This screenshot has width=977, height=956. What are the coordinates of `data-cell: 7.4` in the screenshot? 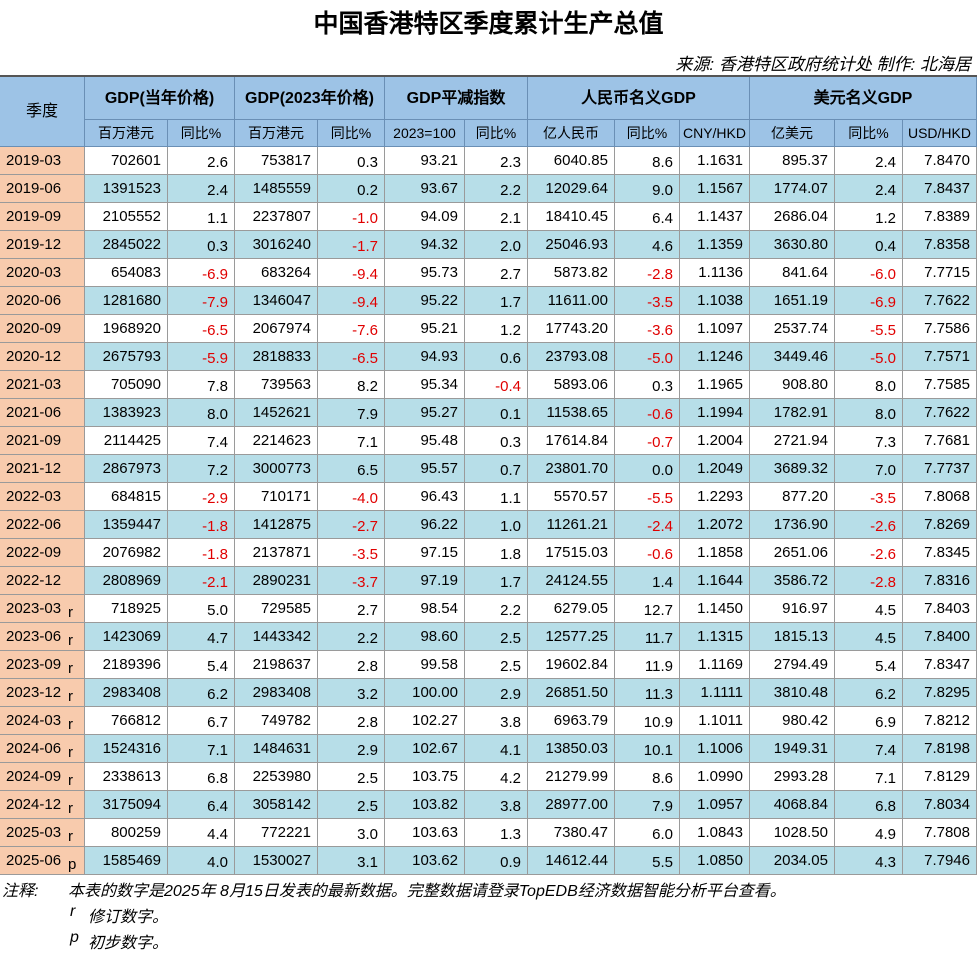 It's located at (869, 749).